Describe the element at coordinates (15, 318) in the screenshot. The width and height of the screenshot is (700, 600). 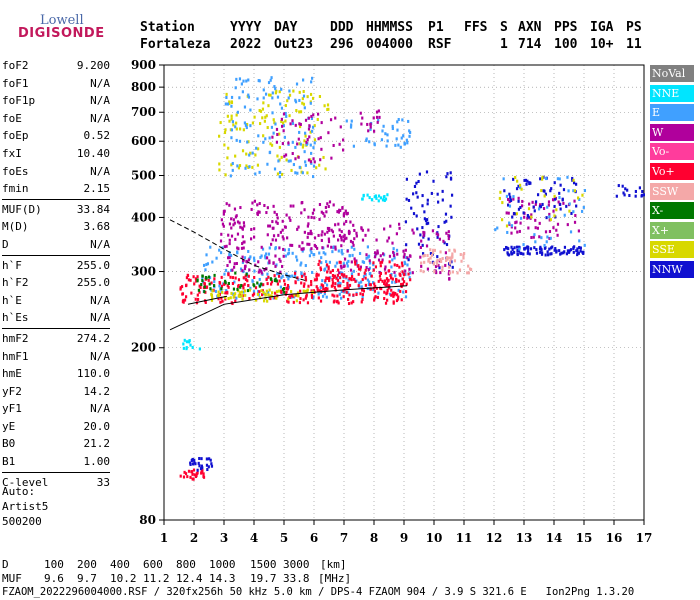
I see `param-name: h`Es` at that location.